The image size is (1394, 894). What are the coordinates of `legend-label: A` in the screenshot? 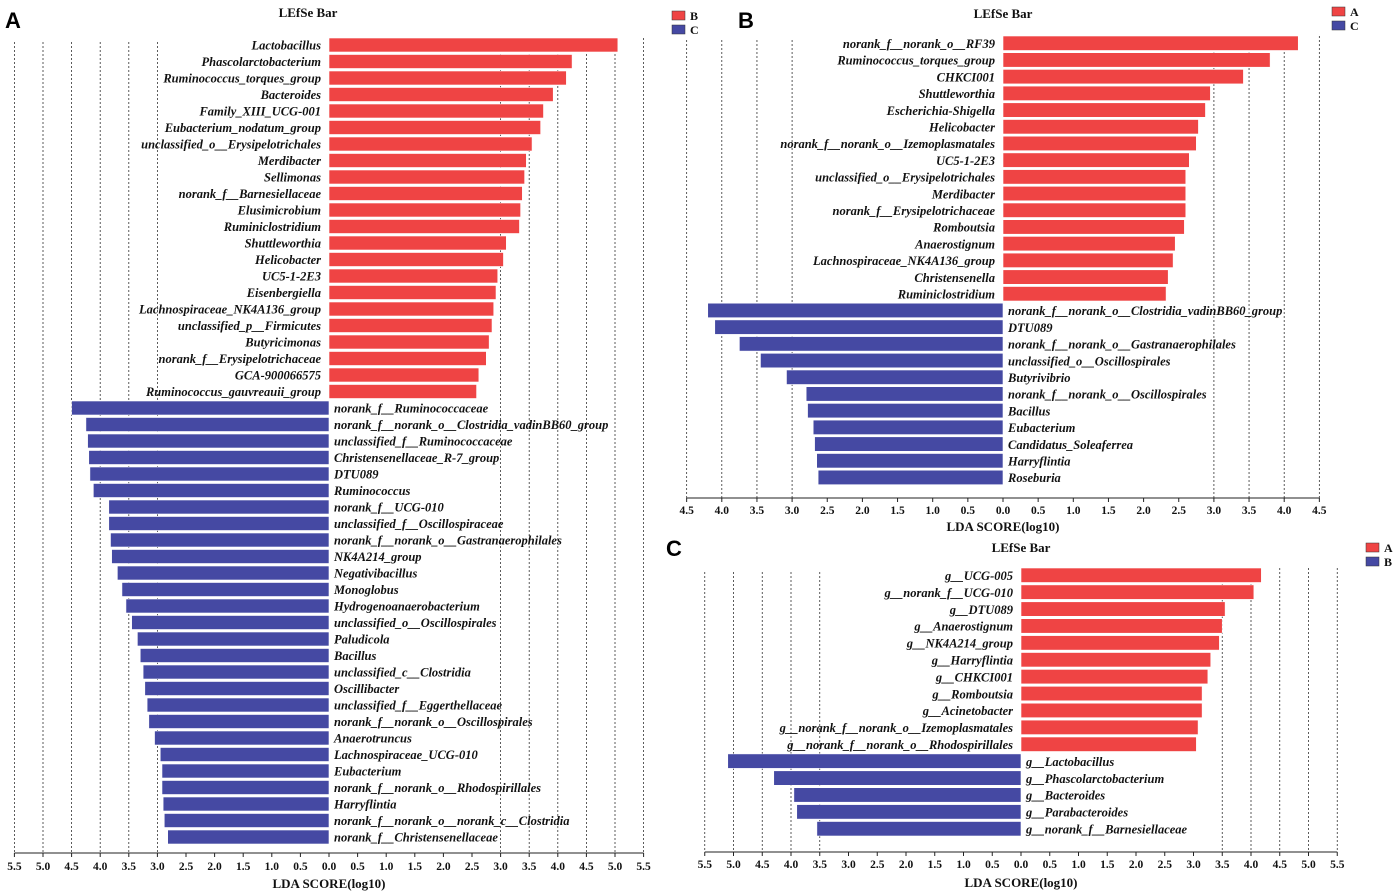 It's located at (1388, 548).